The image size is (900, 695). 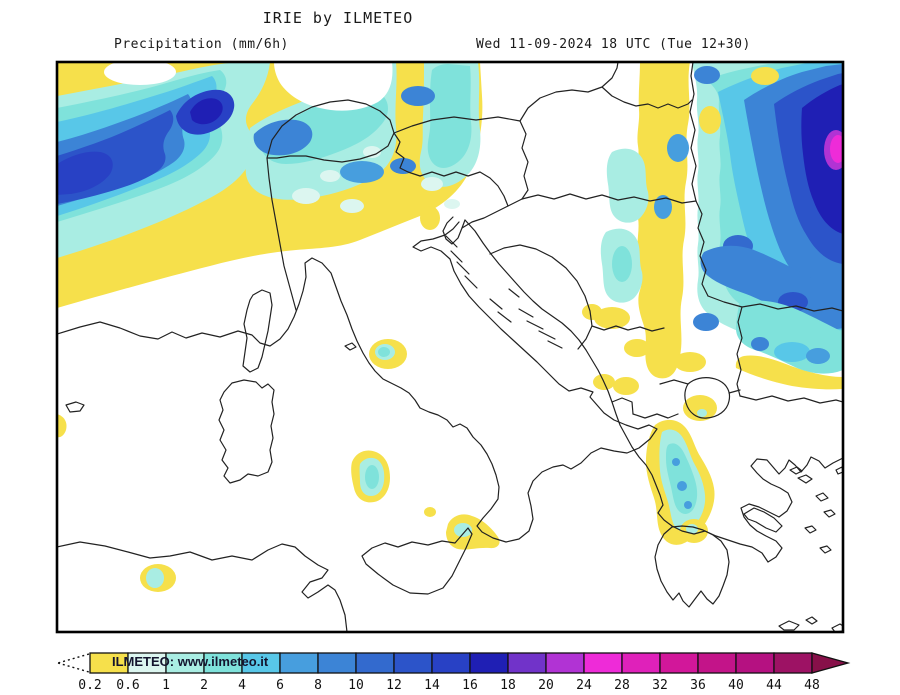 I want to click on border-serbia-east, so click(x=628, y=328).